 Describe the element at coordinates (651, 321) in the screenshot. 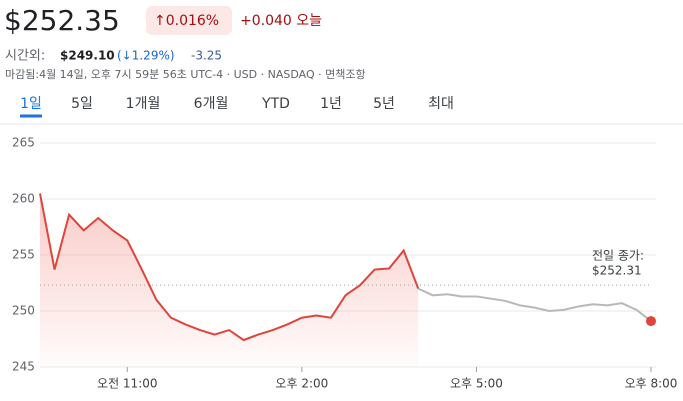

I see `end-dot` at that location.